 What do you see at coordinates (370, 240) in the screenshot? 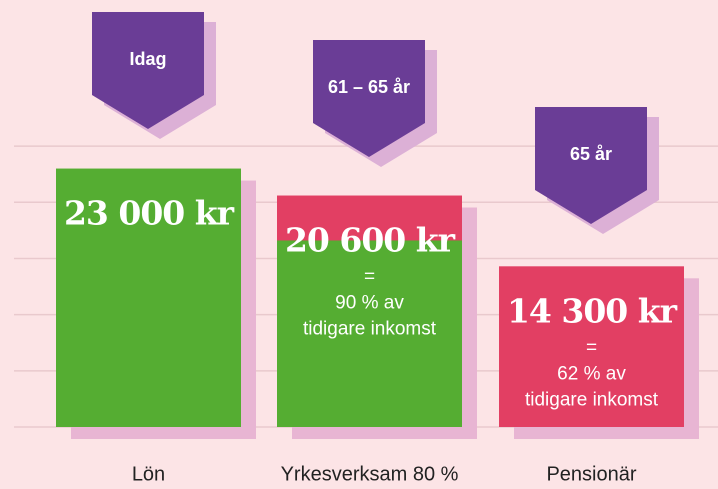
I see `value-label: 20 600 kr` at bounding box center [370, 240].